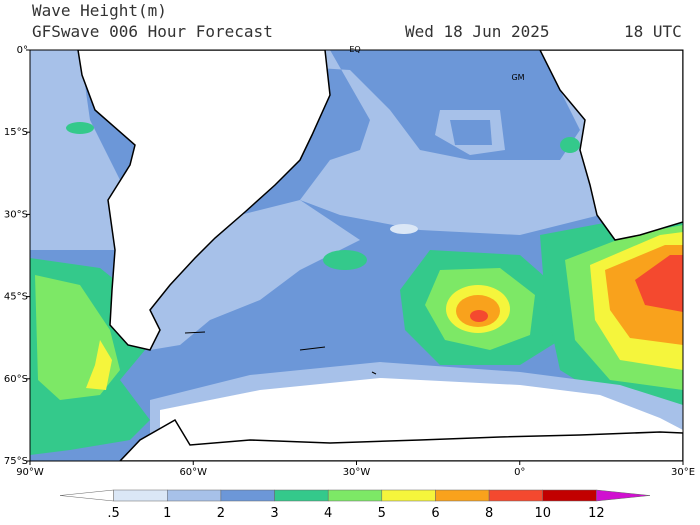  What do you see at coordinates (16, 379) in the screenshot?
I see `lat-tick-label: 60°S` at bounding box center [16, 379].